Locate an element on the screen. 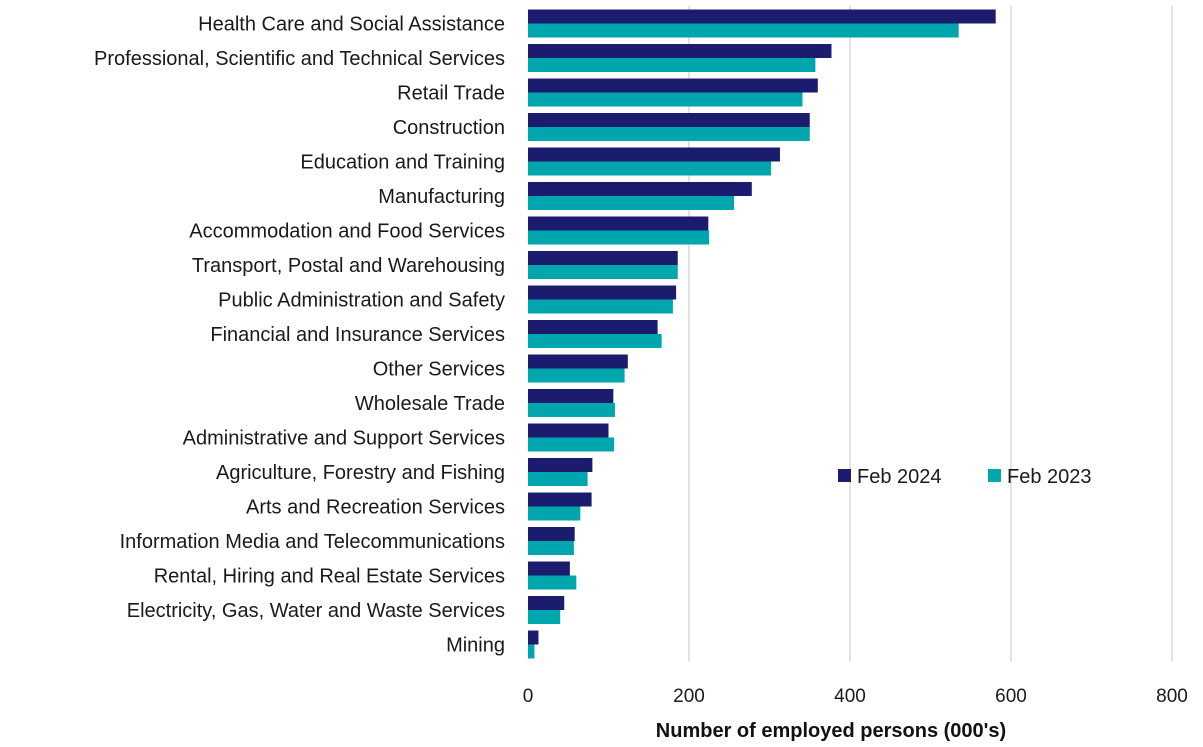 Image resolution: width=1203 pixels, height=747 pixels. x-tick-label: 800 is located at coordinates (1172, 696).